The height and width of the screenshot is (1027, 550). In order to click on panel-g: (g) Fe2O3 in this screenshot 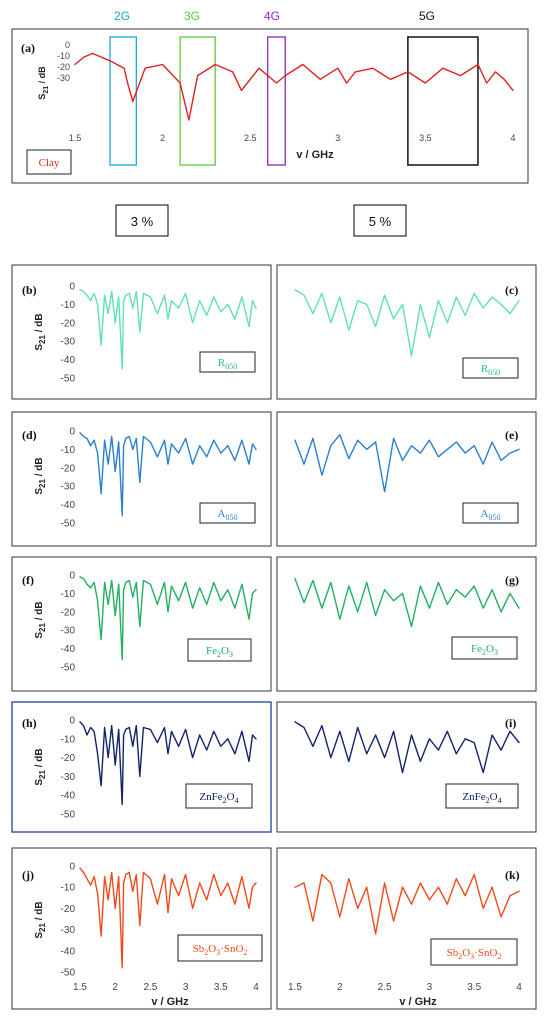, I will do `click(406, 624)`.